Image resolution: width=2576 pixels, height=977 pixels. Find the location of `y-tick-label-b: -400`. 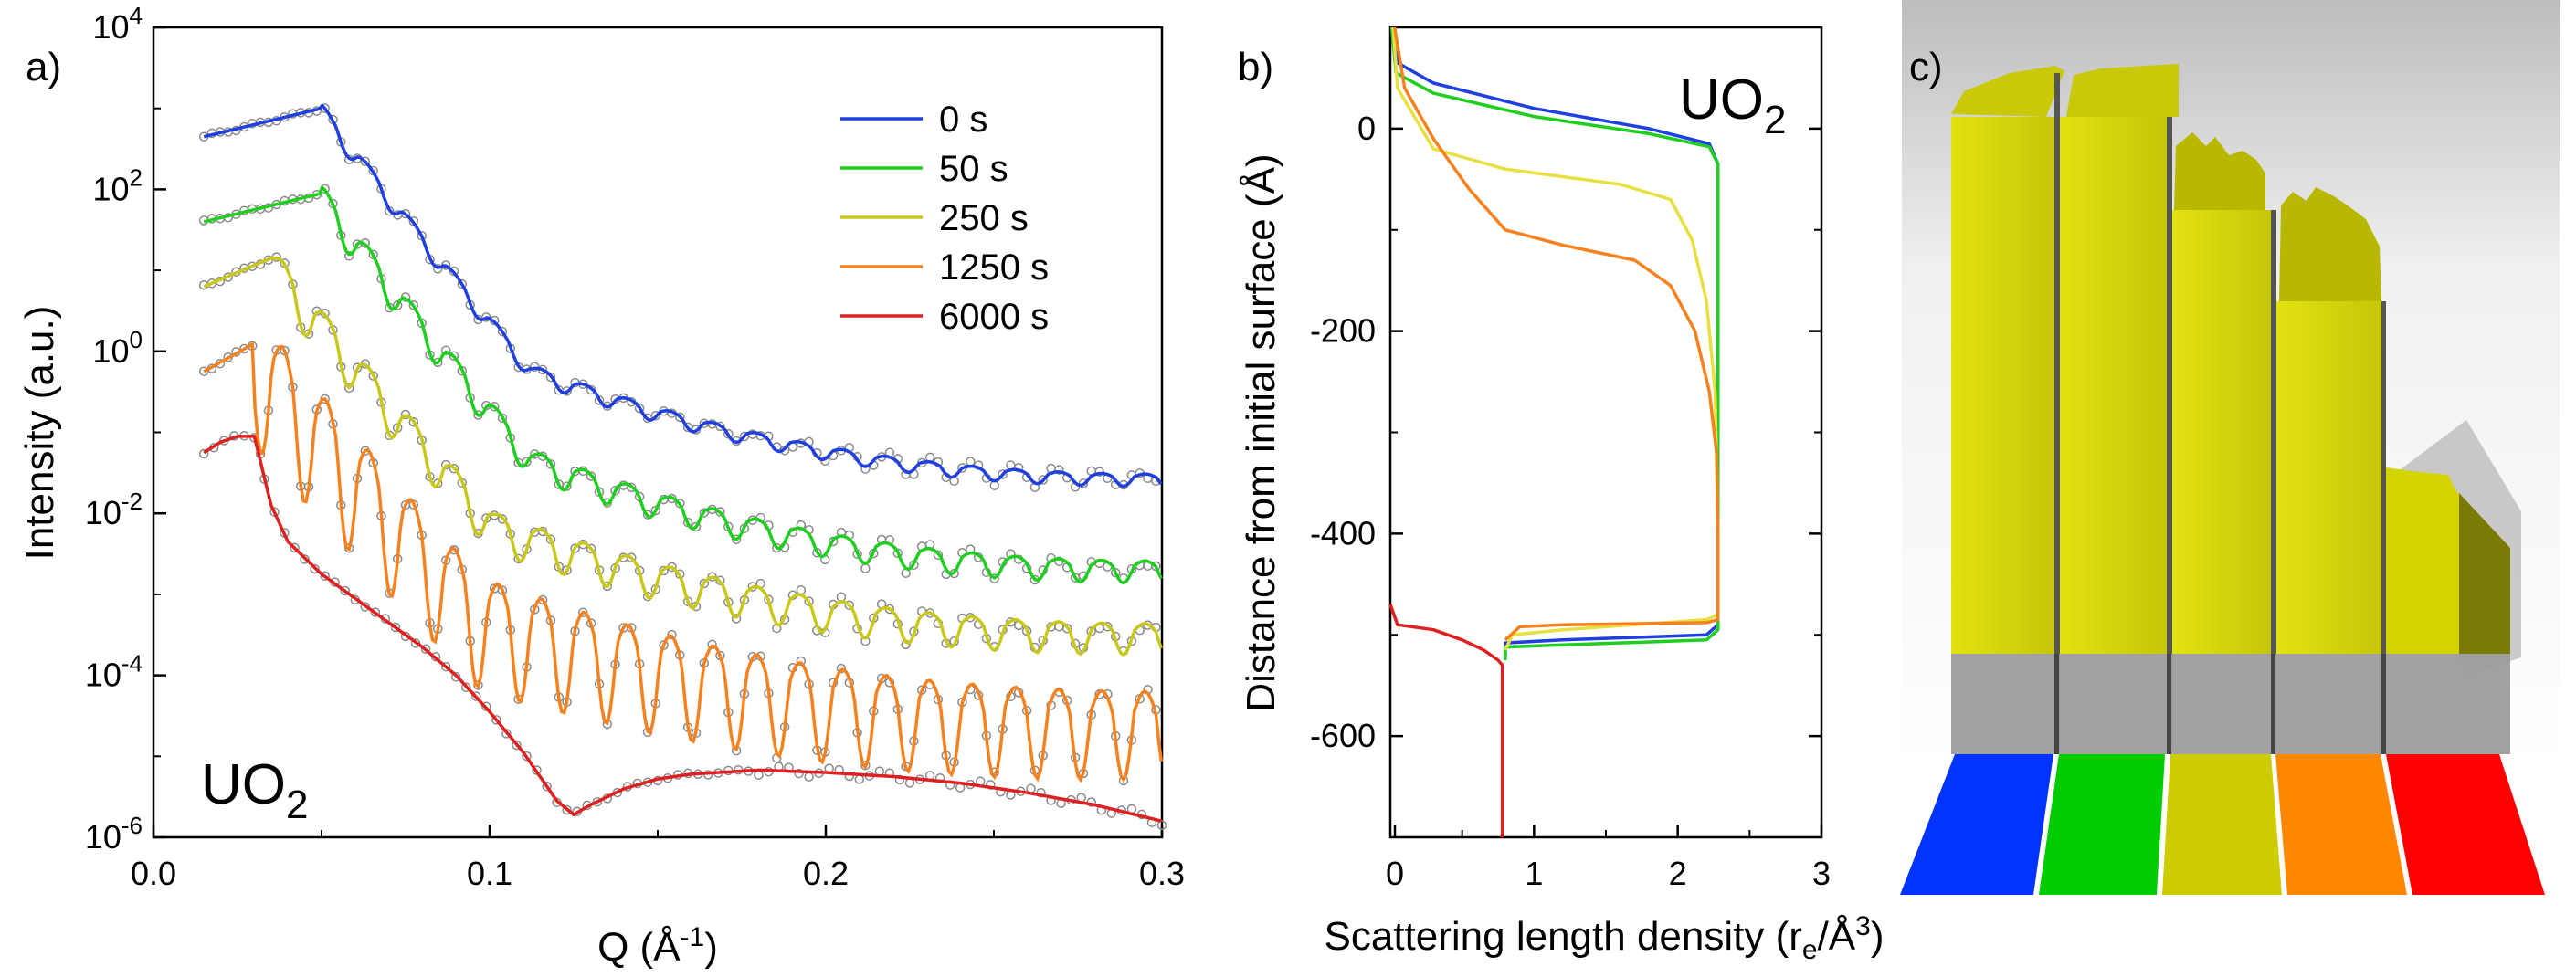

y-tick-label-b: -400 is located at coordinates (1343, 533).